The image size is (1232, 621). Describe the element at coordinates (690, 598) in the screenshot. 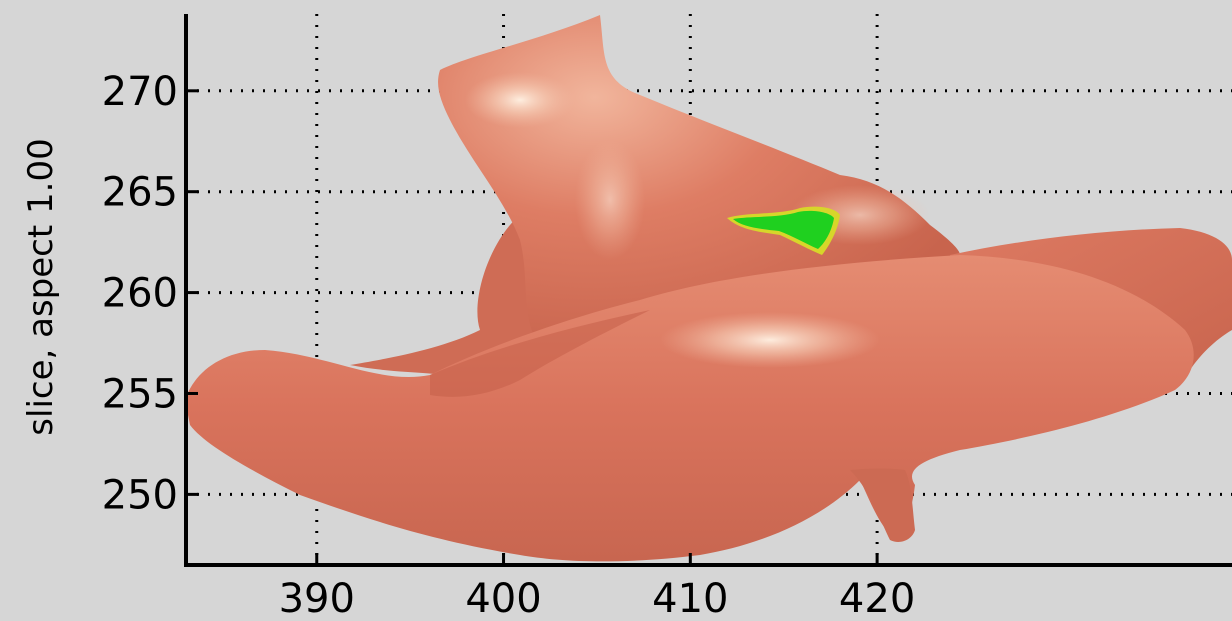

I see `x-tick-label: 410` at that location.